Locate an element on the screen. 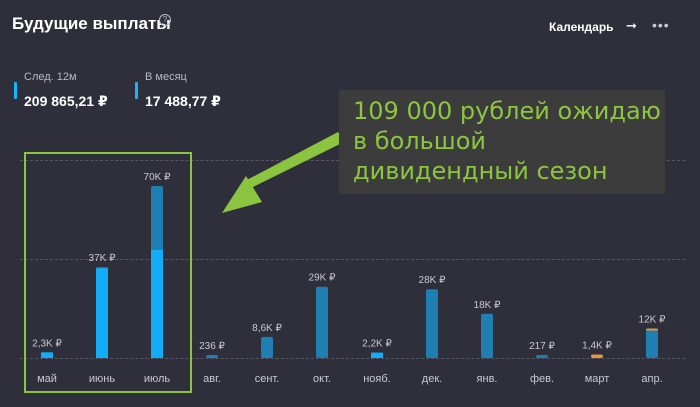 The image size is (700, 407). stat-value: 209 865,21 ₽ is located at coordinates (66, 101).